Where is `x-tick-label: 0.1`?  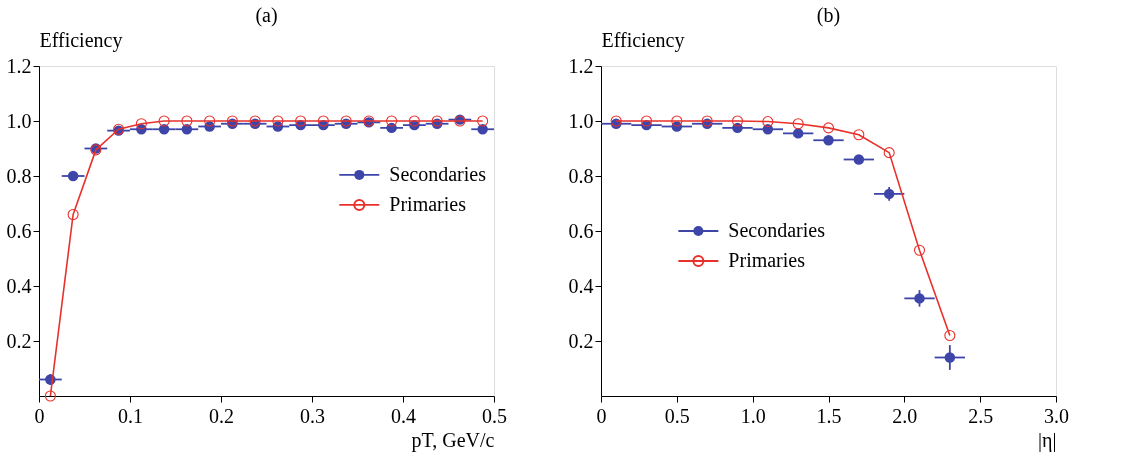 x-tick-label: 0.1 is located at coordinates (130, 415).